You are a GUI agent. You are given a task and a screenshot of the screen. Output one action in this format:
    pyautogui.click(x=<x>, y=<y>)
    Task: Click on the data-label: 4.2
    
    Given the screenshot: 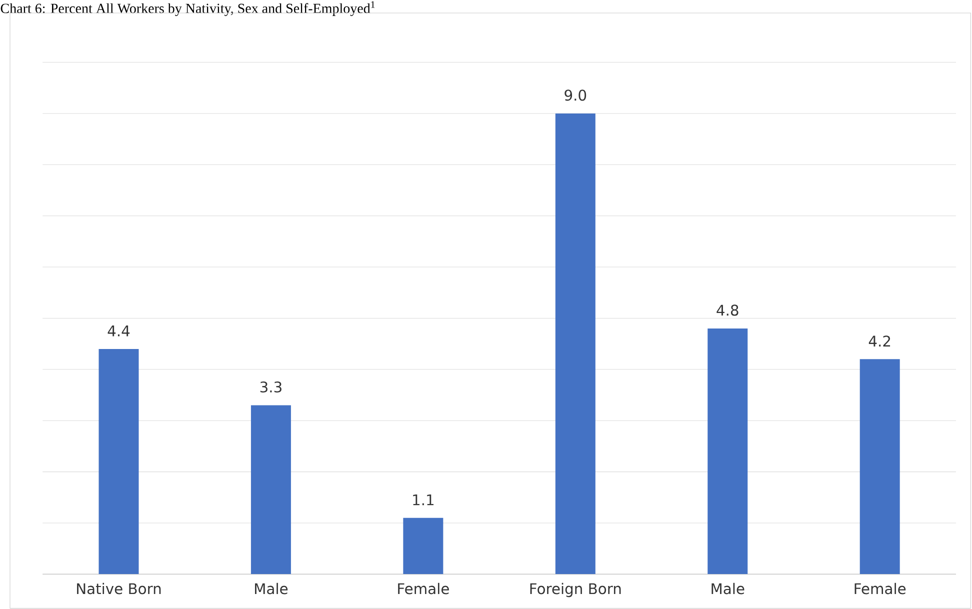 What is the action you would take?
    pyautogui.click(x=879, y=341)
    